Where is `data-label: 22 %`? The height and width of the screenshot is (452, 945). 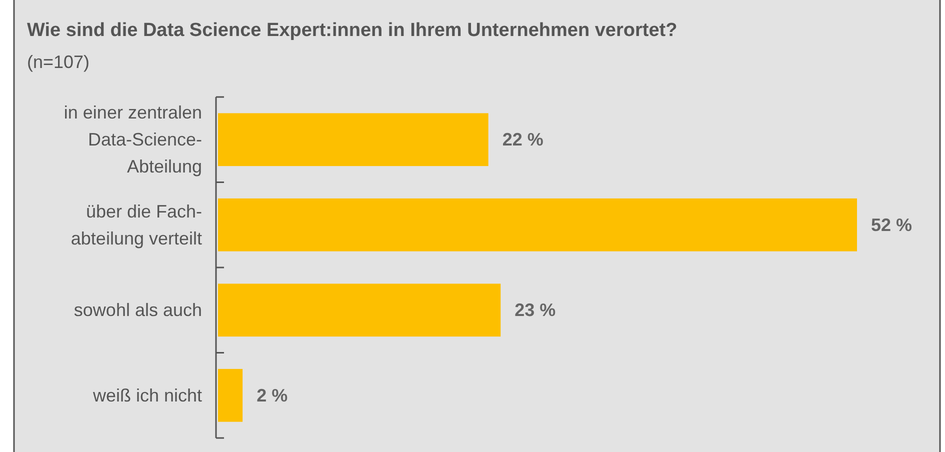
data-label: 22 % is located at coordinates (523, 140).